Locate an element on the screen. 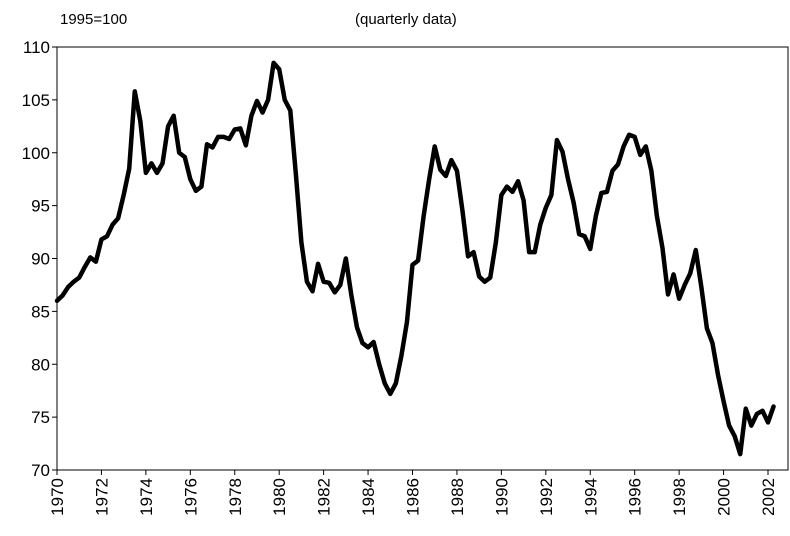 This screenshot has height=536, width=790. x-tick-label: 1978 is located at coordinates (235, 497).